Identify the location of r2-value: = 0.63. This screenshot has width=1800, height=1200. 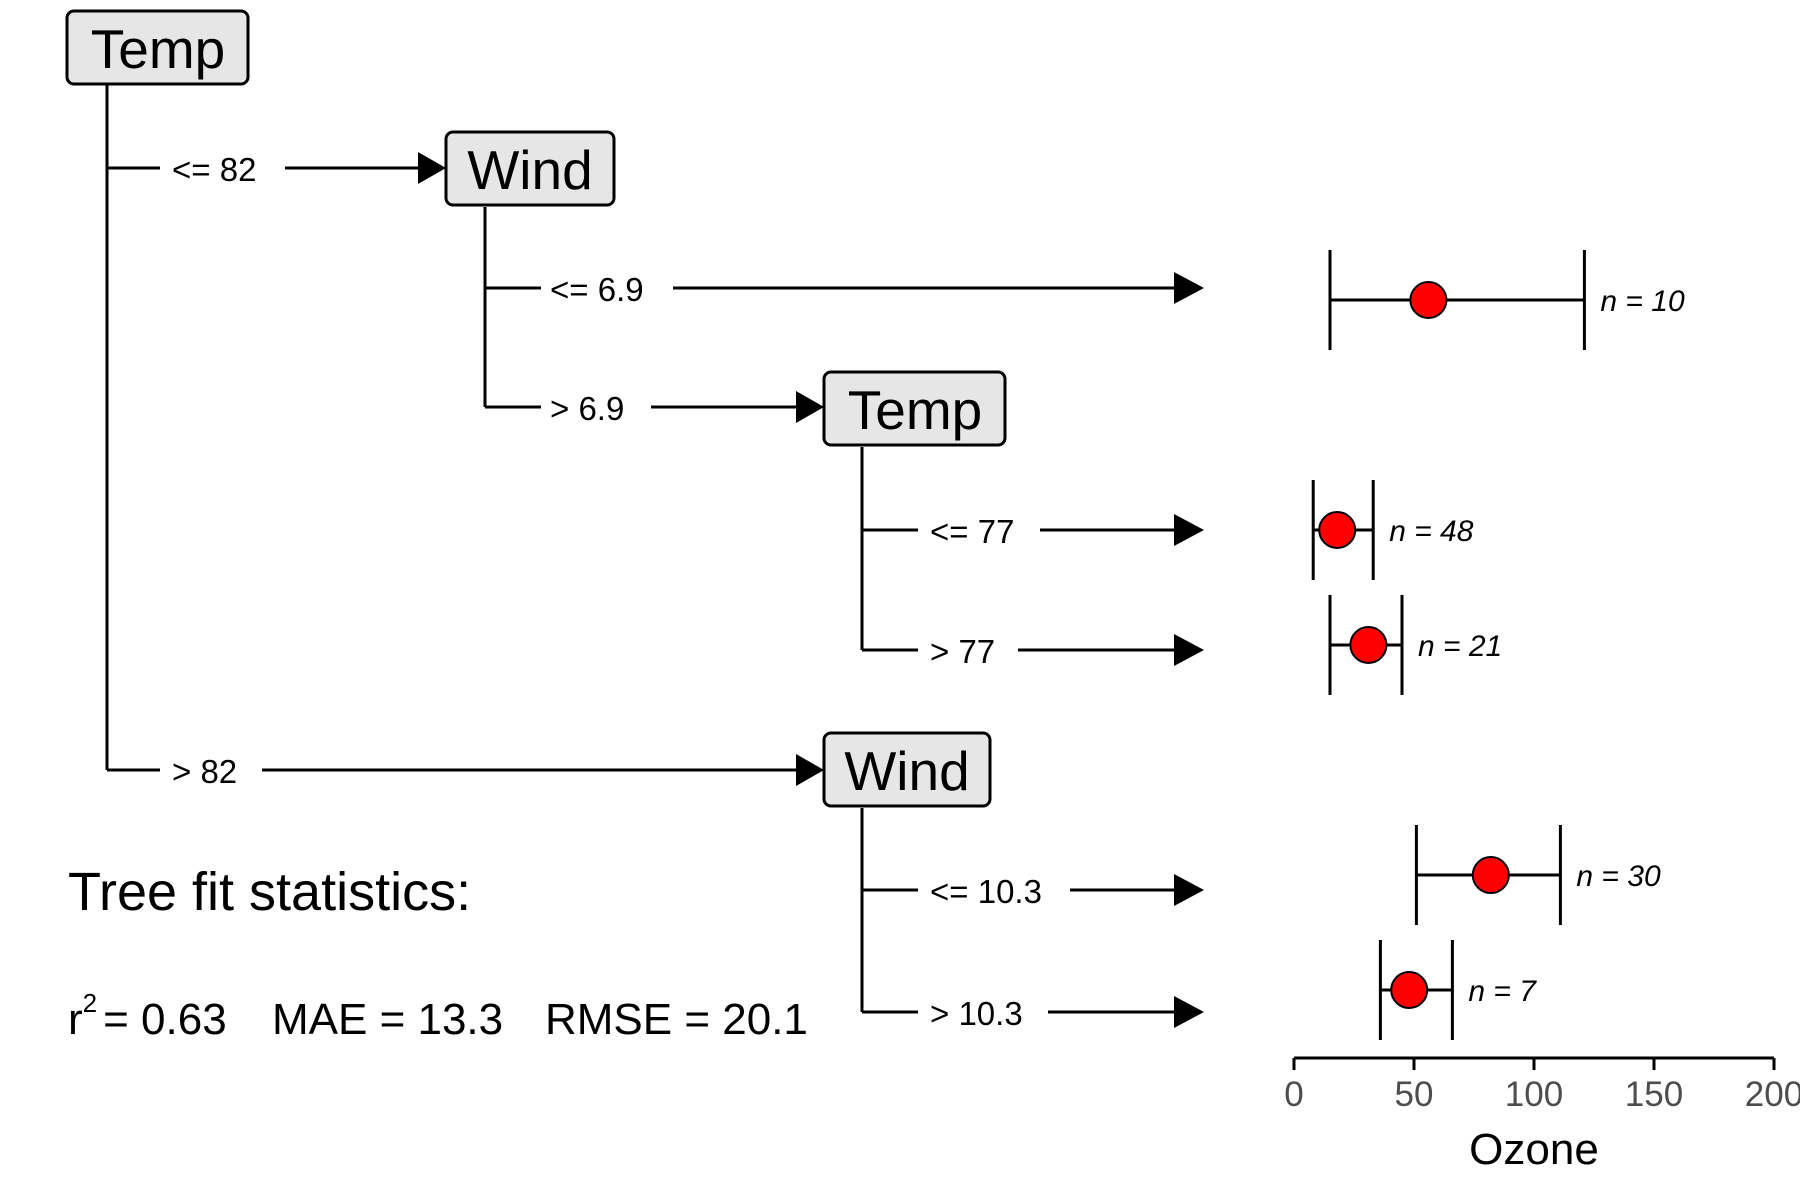
(165, 1019).